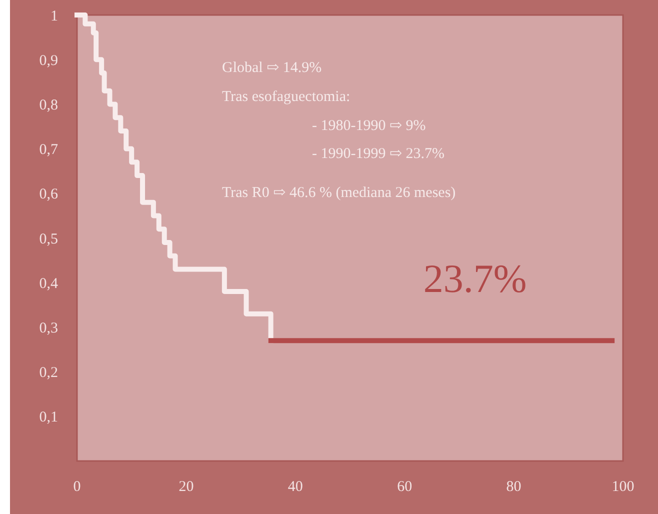 The image size is (658, 514). Describe the element at coordinates (48, 373) in the screenshot. I see `y-tick-label: 0,2` at that location.